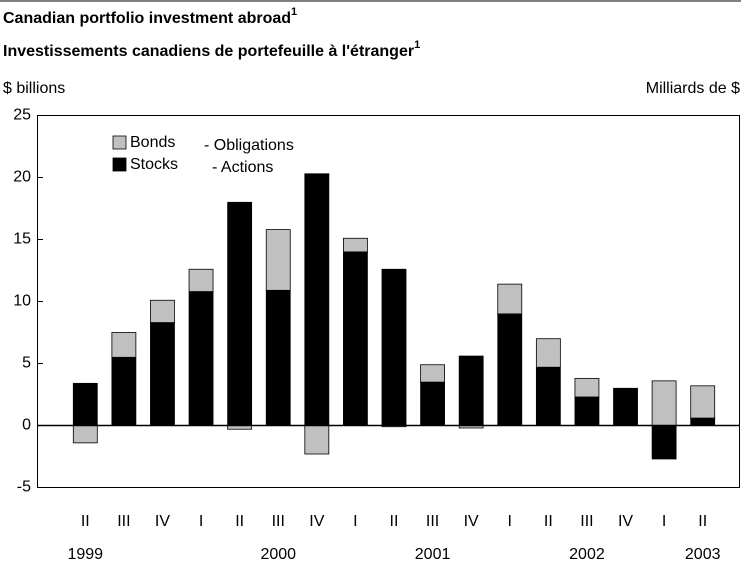  Describe the element at coordinates (249, 145) in the screenshot. I see `legend-label-fr: - Obligations` at that location.